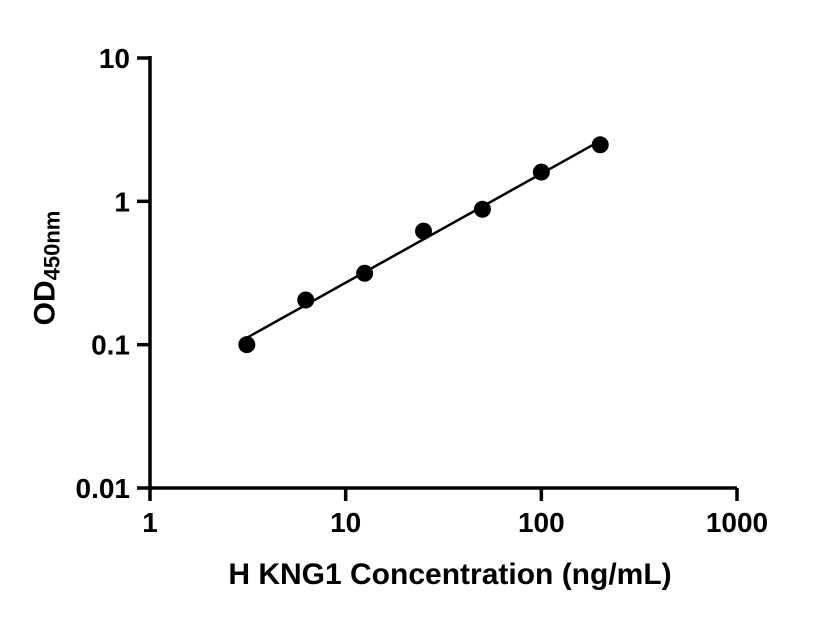 The width and height of the screenshot is (816, 640). I want to click on x-axis-label: H KNG1 Concentration (ng/mL), so click(450, 574).